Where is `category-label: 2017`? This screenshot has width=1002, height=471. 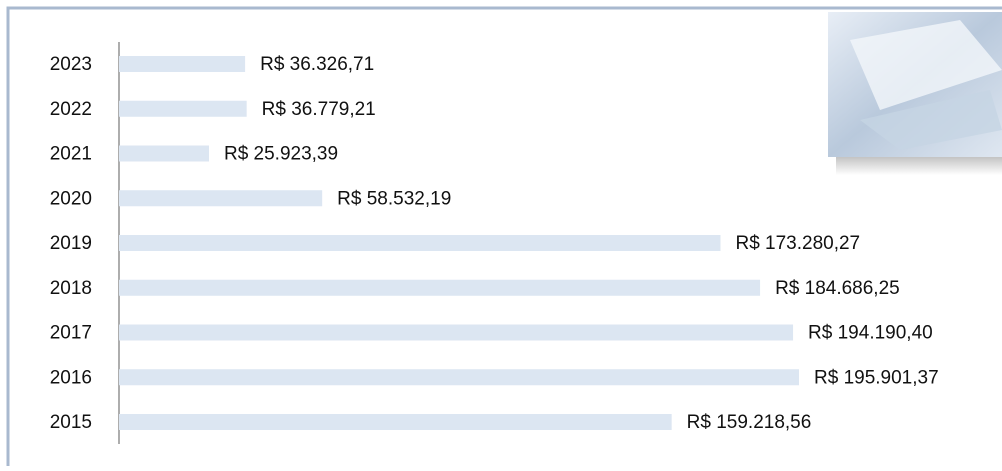 category-label: 2017 is located at coordinates (71, 333).